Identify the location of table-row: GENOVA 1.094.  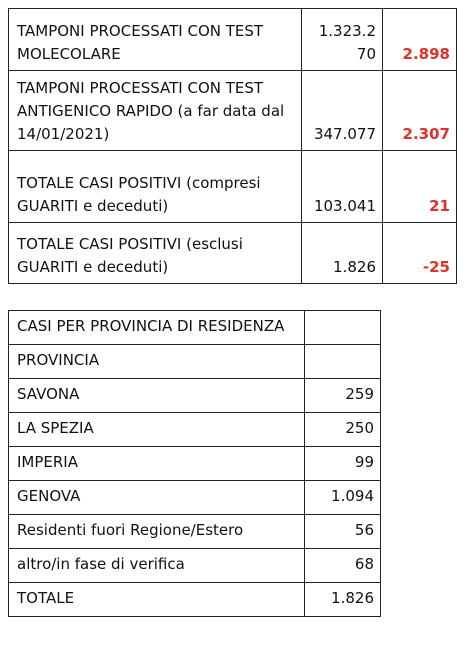
(194, 497).